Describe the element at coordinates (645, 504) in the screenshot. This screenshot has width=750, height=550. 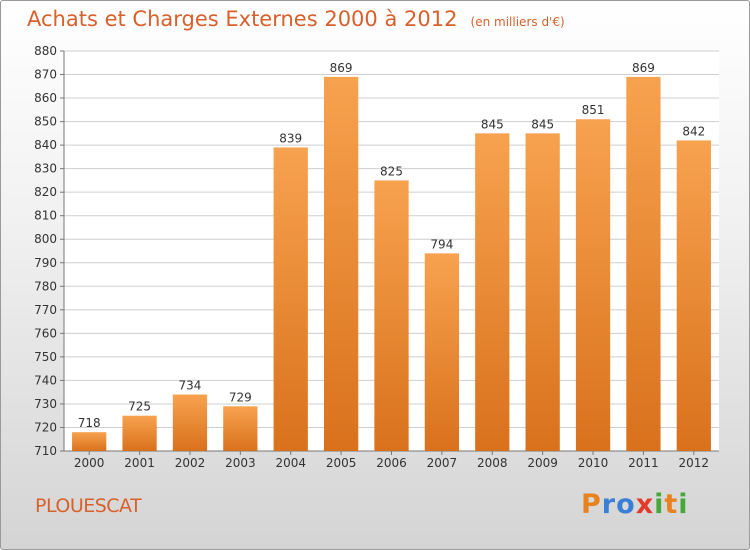
I see `brand-letter: x` at that location.